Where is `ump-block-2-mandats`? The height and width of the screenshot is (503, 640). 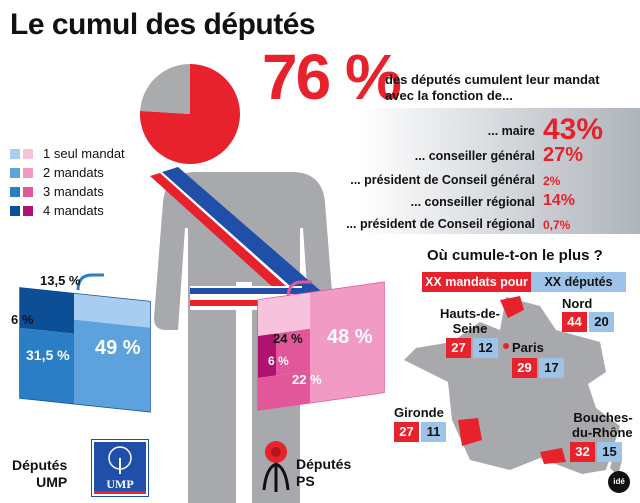
ump-block-2-mandats is located at coordinates (112, 365).